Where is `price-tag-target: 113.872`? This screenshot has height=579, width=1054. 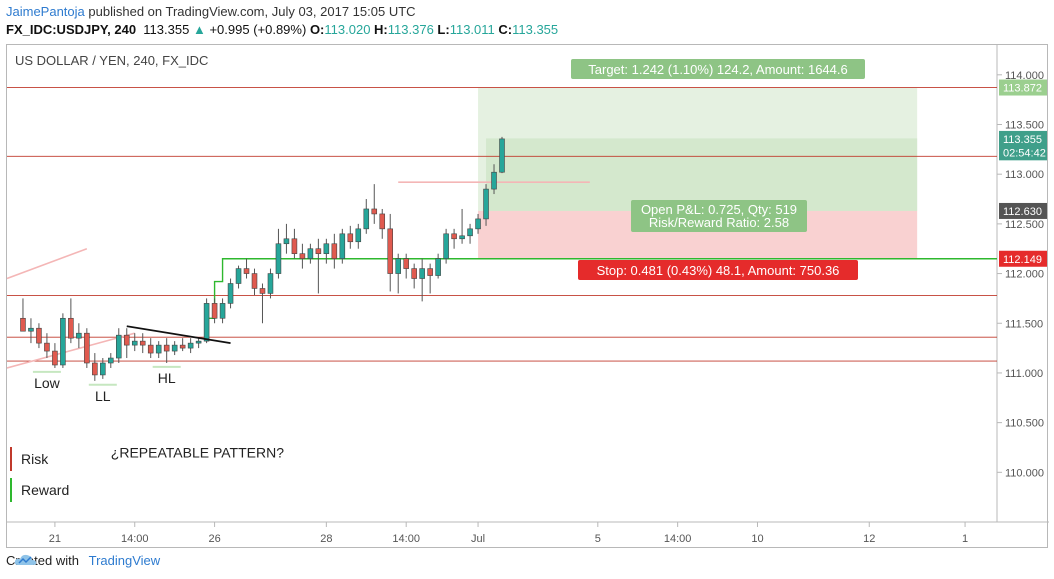
price-tag-target: 113.872 is located at coordinates (1023, 87).